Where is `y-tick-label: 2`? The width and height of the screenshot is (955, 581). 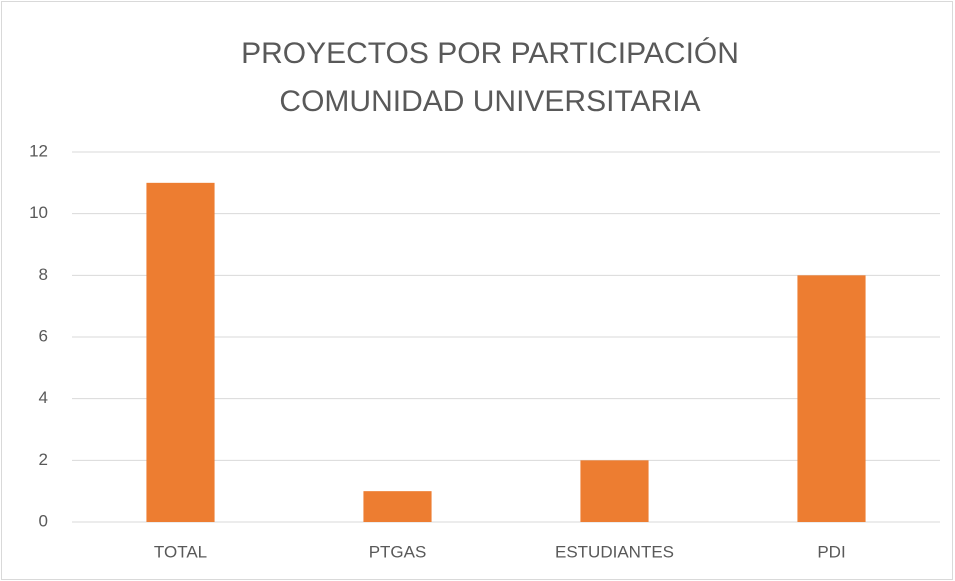
y-tick-label: 2 is located at coordinates (43, 459).